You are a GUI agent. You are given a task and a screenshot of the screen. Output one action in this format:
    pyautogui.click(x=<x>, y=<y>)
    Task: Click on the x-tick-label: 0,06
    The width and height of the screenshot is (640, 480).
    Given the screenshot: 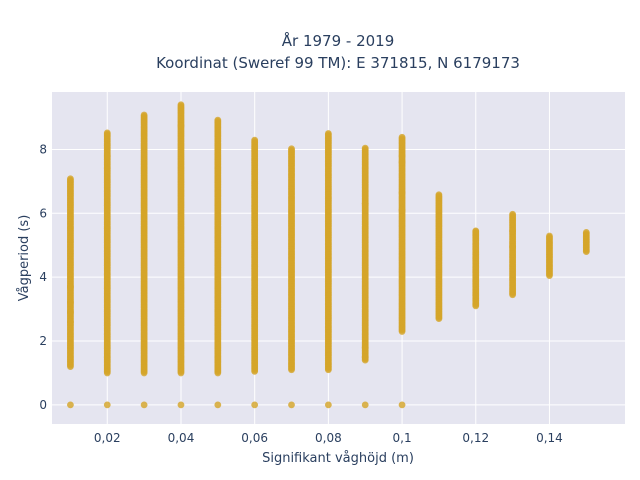 What is the action you would take?
    pyautogui.click(x=254, y=438)
    